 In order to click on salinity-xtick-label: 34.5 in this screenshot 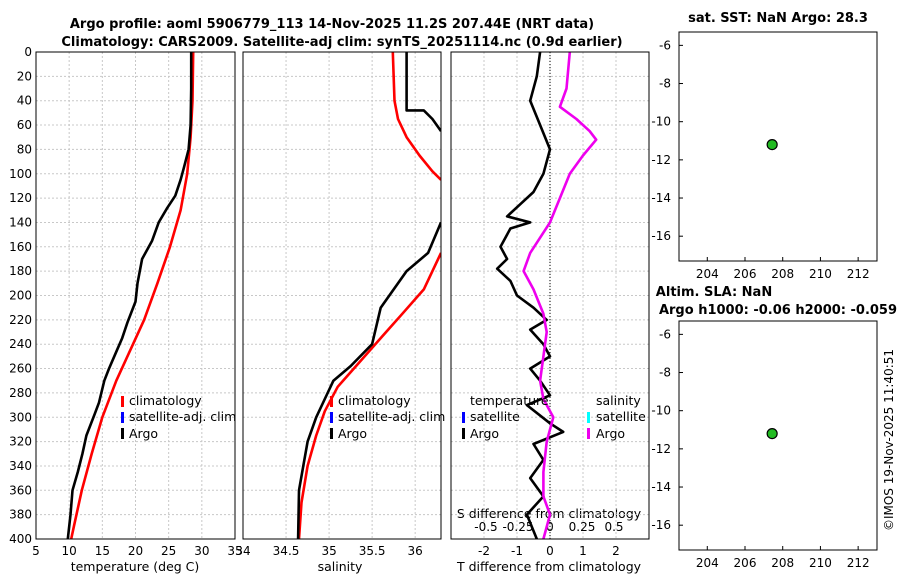, I will do `click(286, 551)`.